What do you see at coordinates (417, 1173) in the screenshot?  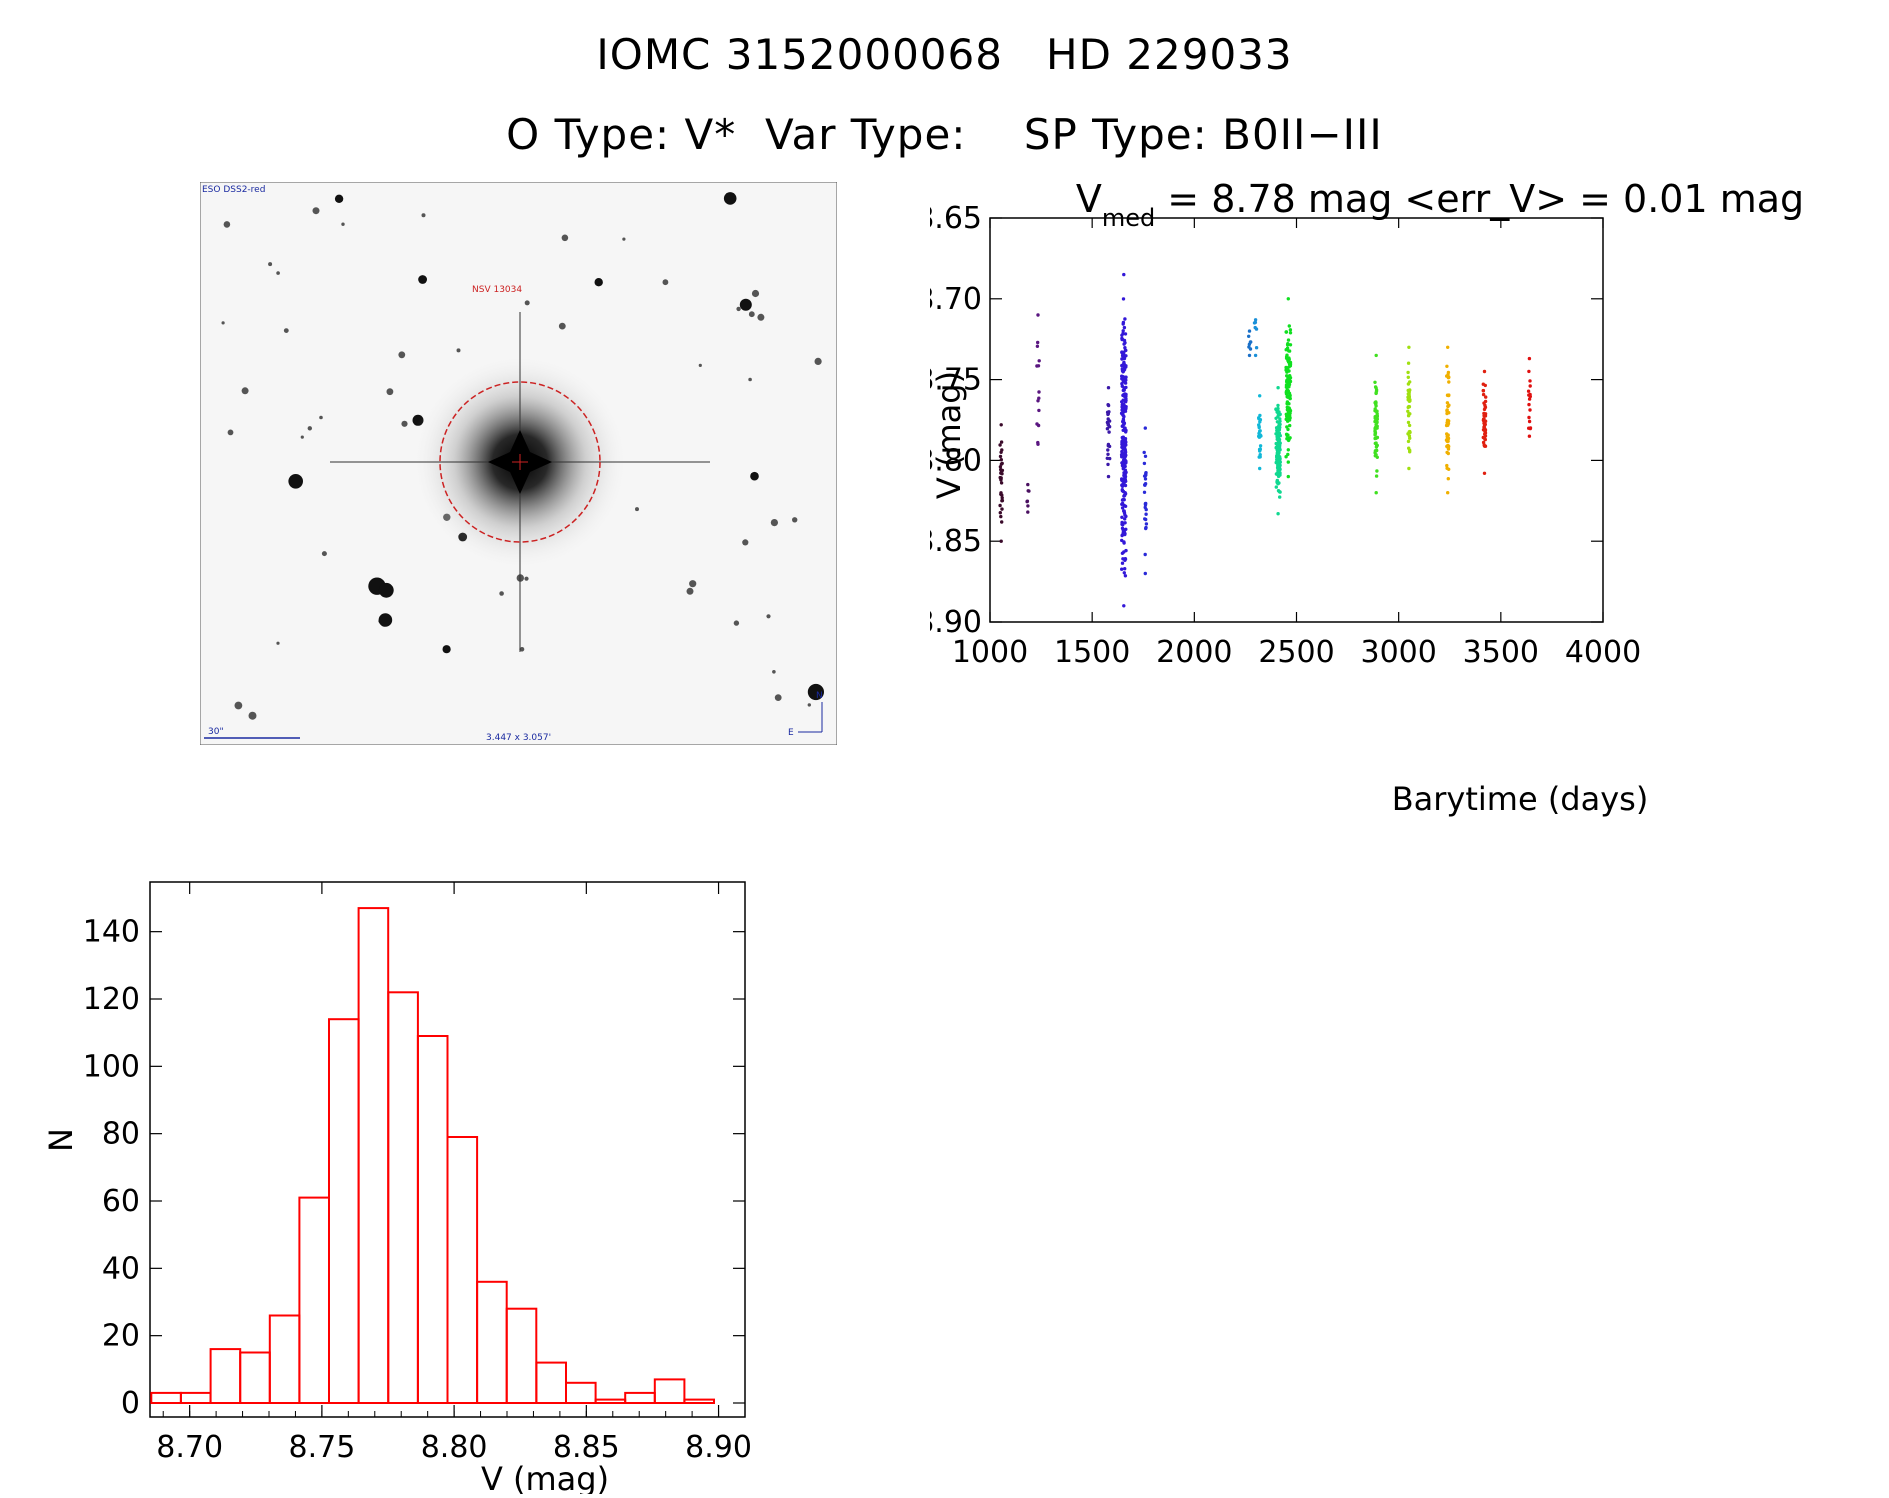 I see `histogram-axes: 8.70 8.75 8.80 8.85 8.90 0 20 40 60 80 100 120 140` at bounding box center [417, 1173].